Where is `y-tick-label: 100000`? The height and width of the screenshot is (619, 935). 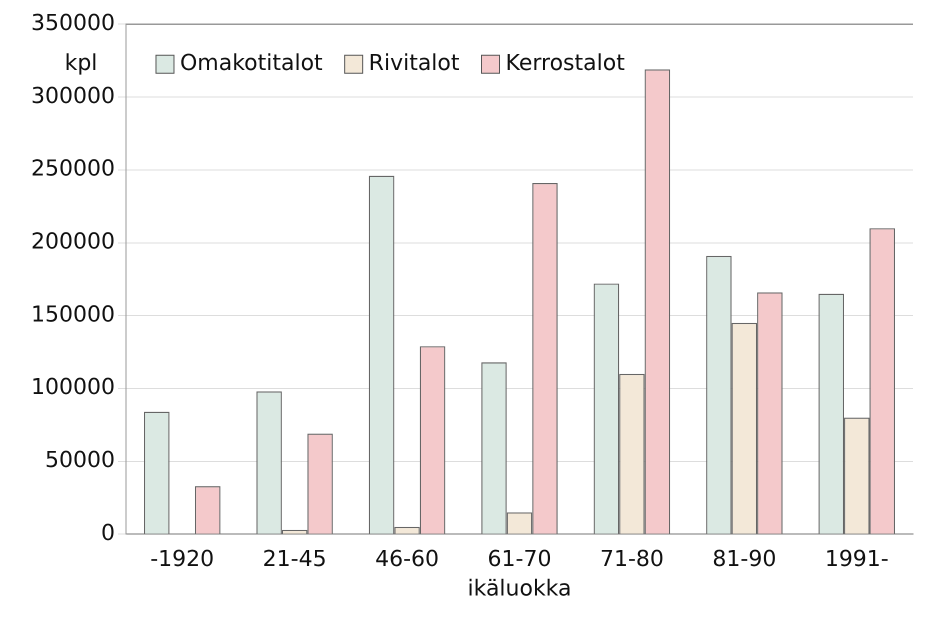
y-tick-label: 100000 is located at coordinates (73, 387).